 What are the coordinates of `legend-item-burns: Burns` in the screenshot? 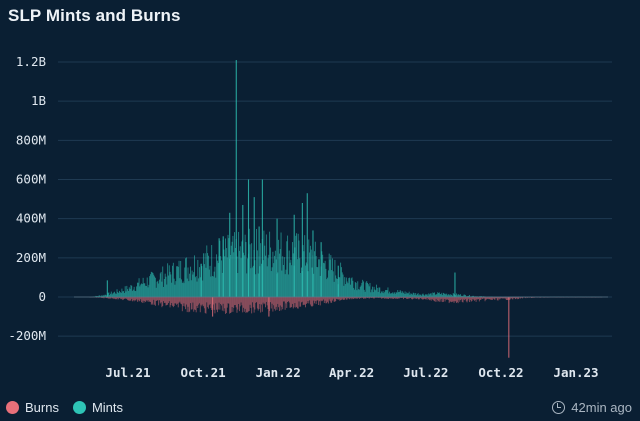 It's located at (32, 407).